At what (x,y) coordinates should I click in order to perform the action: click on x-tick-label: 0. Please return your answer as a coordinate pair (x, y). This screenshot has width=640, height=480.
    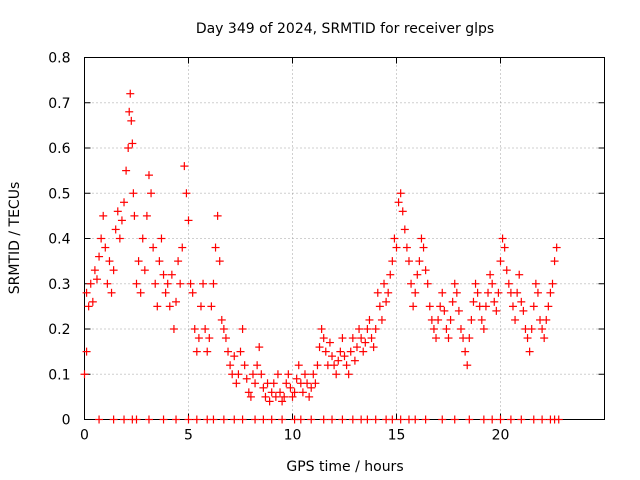
    Looking at the image, I should click on (84, 436).